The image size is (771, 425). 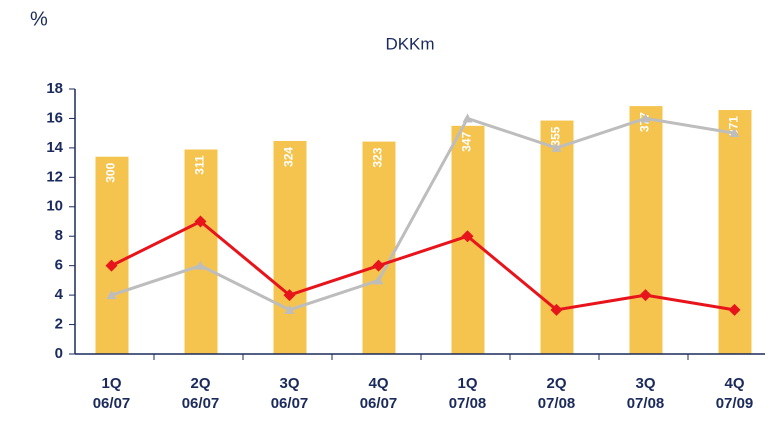 I want to click on bar-value-label: 300, so click(x=111, y=172).